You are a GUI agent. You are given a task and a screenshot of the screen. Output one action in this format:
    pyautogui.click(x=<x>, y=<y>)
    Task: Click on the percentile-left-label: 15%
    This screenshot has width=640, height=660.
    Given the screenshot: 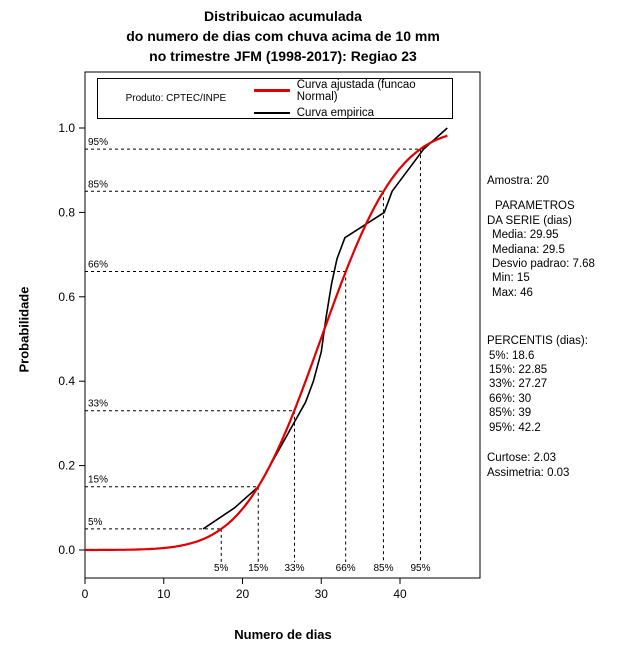 What is the action you would take?
    pyautogui.click(x=98, y=480)
    